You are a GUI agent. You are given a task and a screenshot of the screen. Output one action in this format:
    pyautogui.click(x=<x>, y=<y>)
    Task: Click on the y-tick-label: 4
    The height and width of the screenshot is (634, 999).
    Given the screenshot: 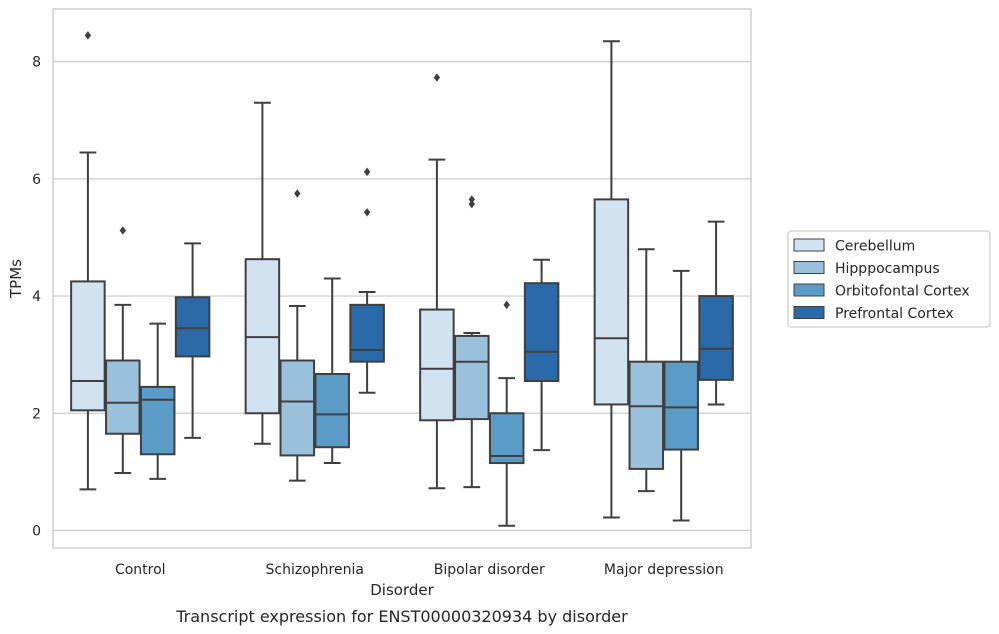 What is the action you would take?
    pyautogui.click(x=36, y=297)
    